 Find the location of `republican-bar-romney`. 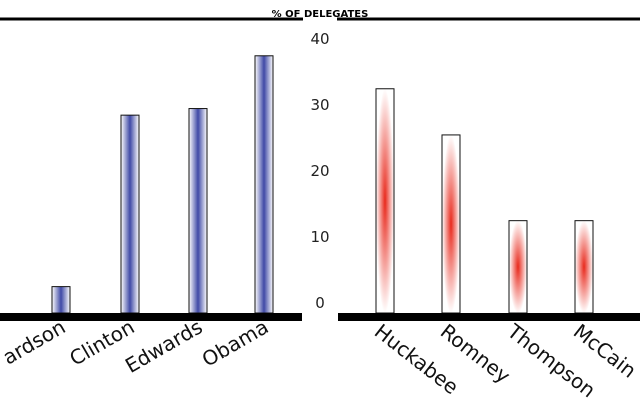

republican-bar-romney is located at coordinates (451, 224).